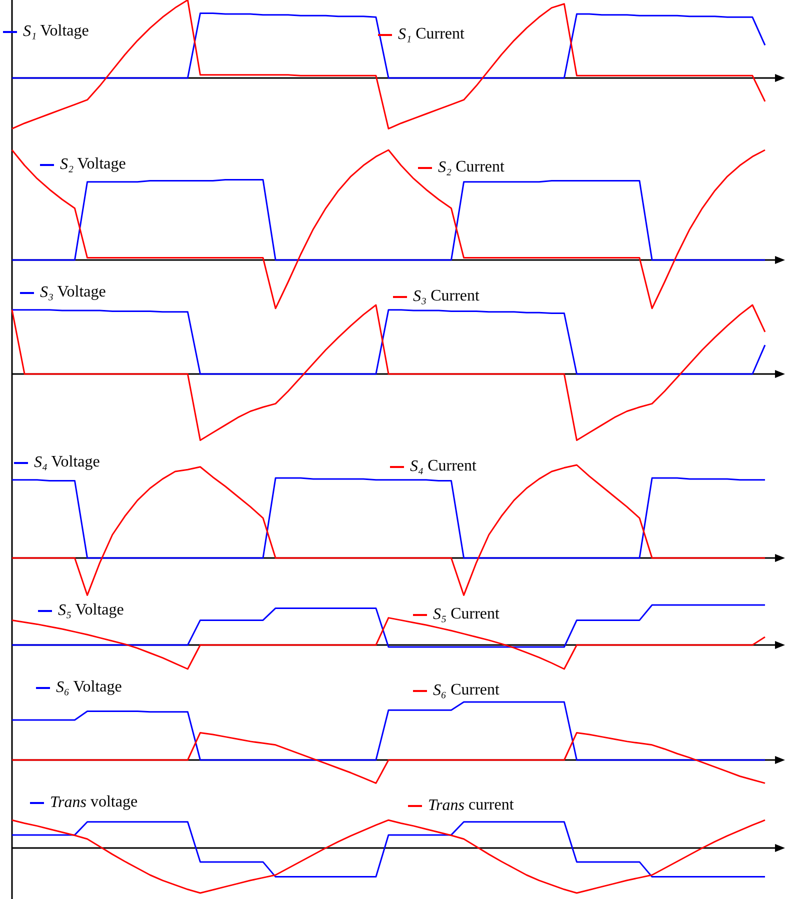 This screenshot has height=899, width=787. What do you see at coordinates (93, 164) in the screenshot?
I see `legend-label: S₂ Voltage` at bounding box center [93, 164].